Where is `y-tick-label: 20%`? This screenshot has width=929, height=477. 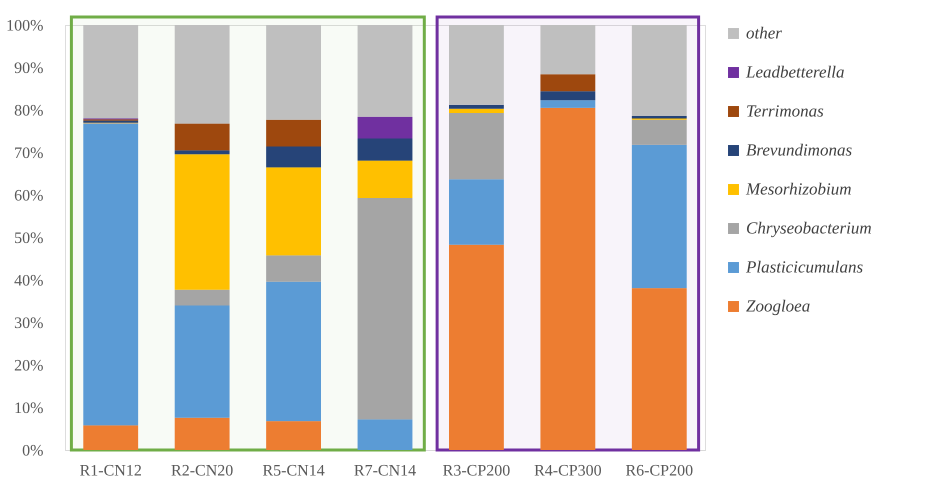 y-tick-label: 20% is located at coordinates (29, 366).